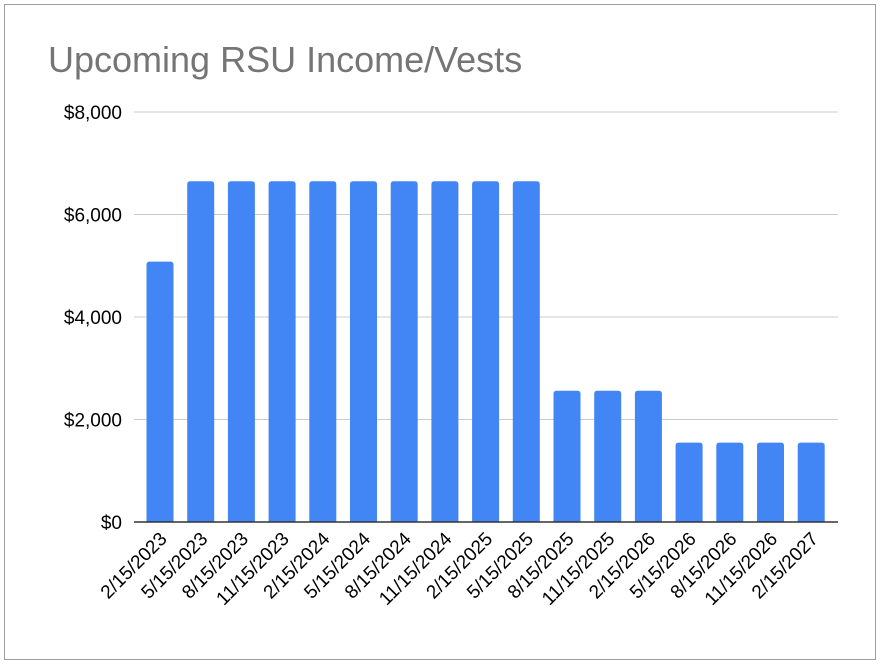 The image size is (882, 668). Describe the element at coordinates (93, 113) in the screenshot. I see `y-tick-label: $8,000` at that location.